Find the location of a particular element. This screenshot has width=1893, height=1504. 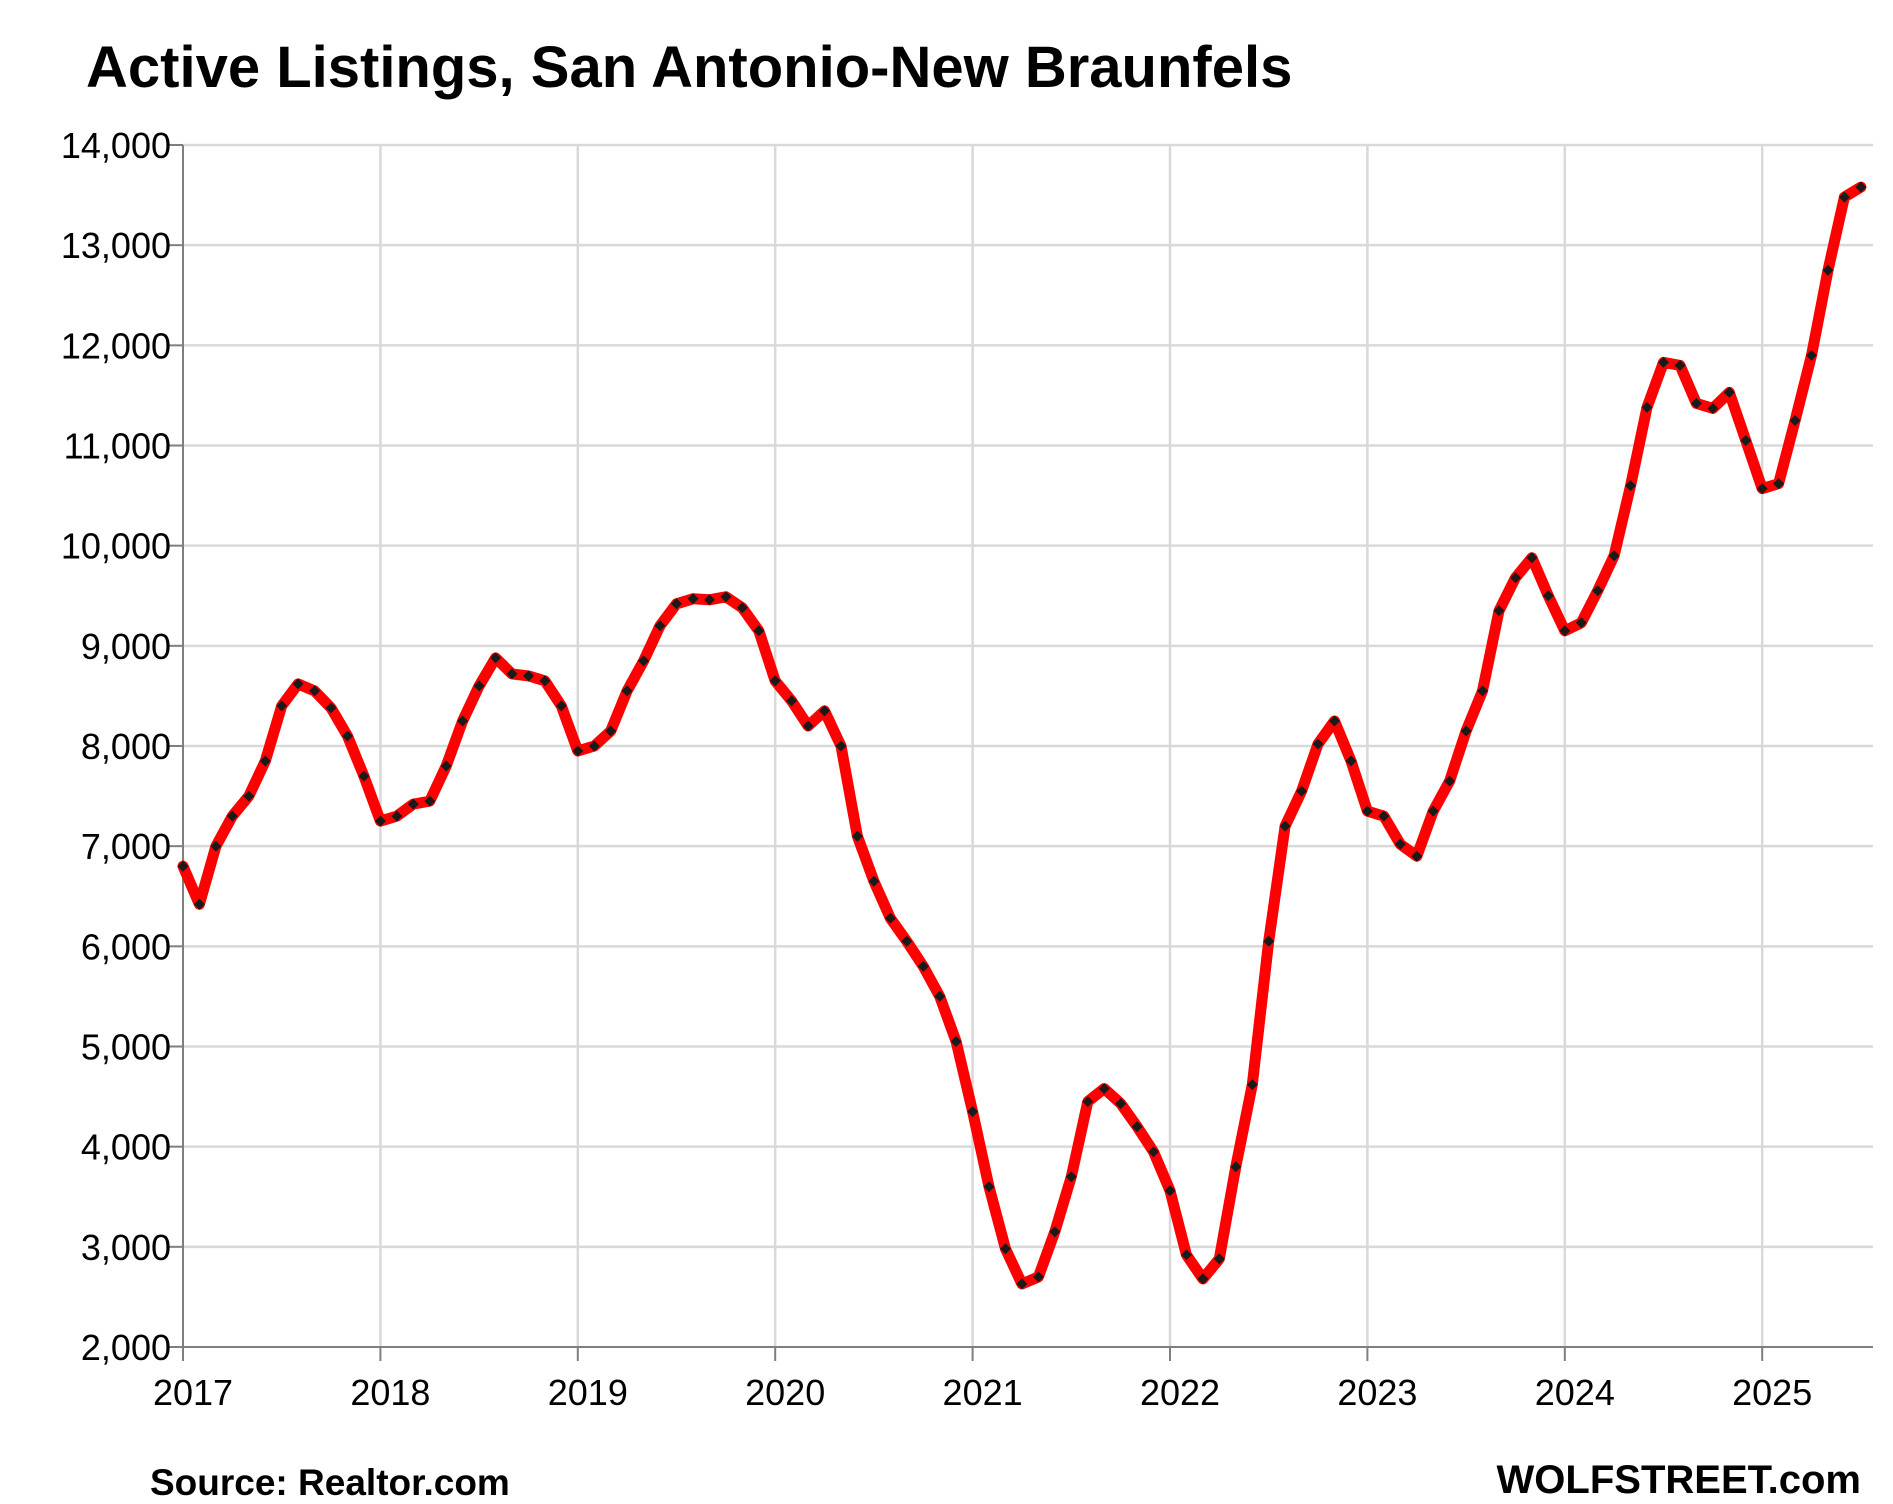

y-tick-label: 2,000 is located at coordinates (126, 1347).